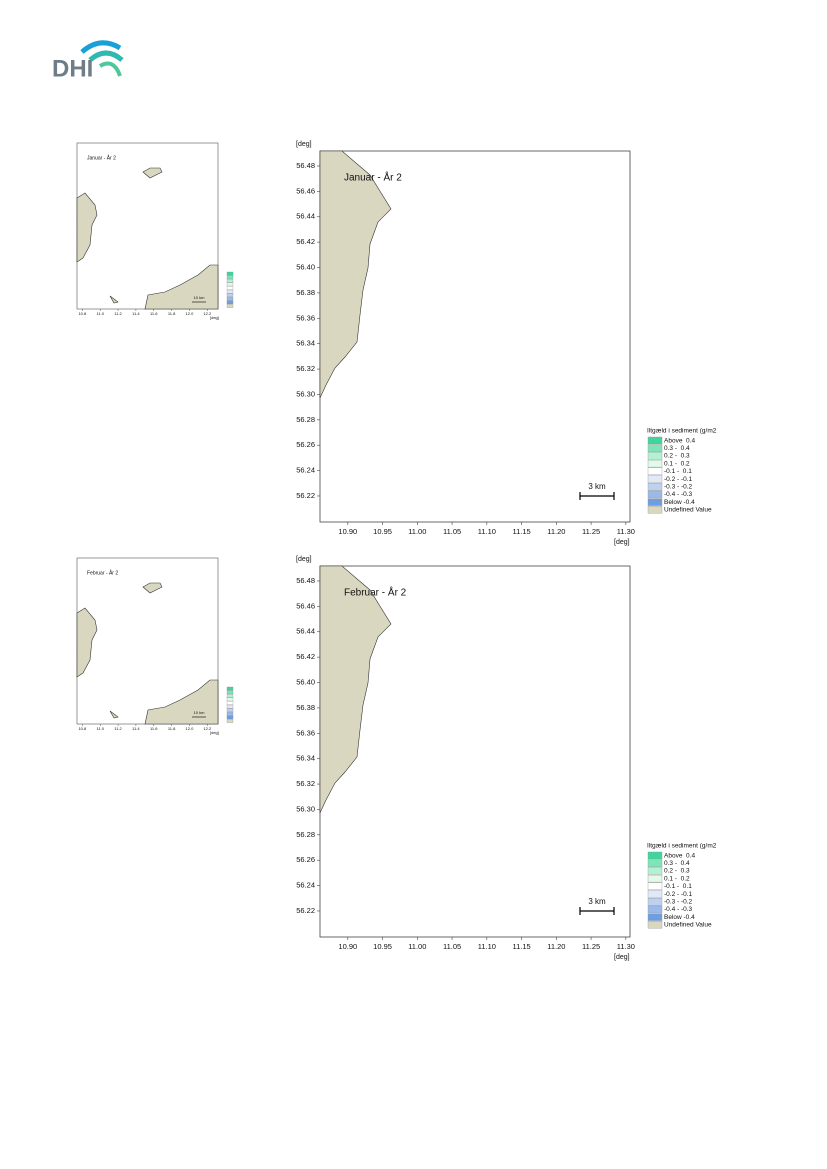 This screenshot has height=1169, width=827. What do you see at coordinates (118, 728) in the screenshot?
I see `x-tick-label: 11.2` at bounding box center [118, 728].